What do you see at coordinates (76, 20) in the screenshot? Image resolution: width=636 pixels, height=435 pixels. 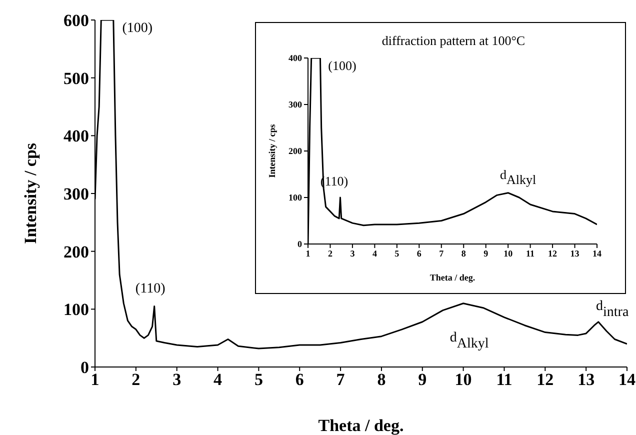 I see `y-tick-label: 600` at bounding box center [76, 20].